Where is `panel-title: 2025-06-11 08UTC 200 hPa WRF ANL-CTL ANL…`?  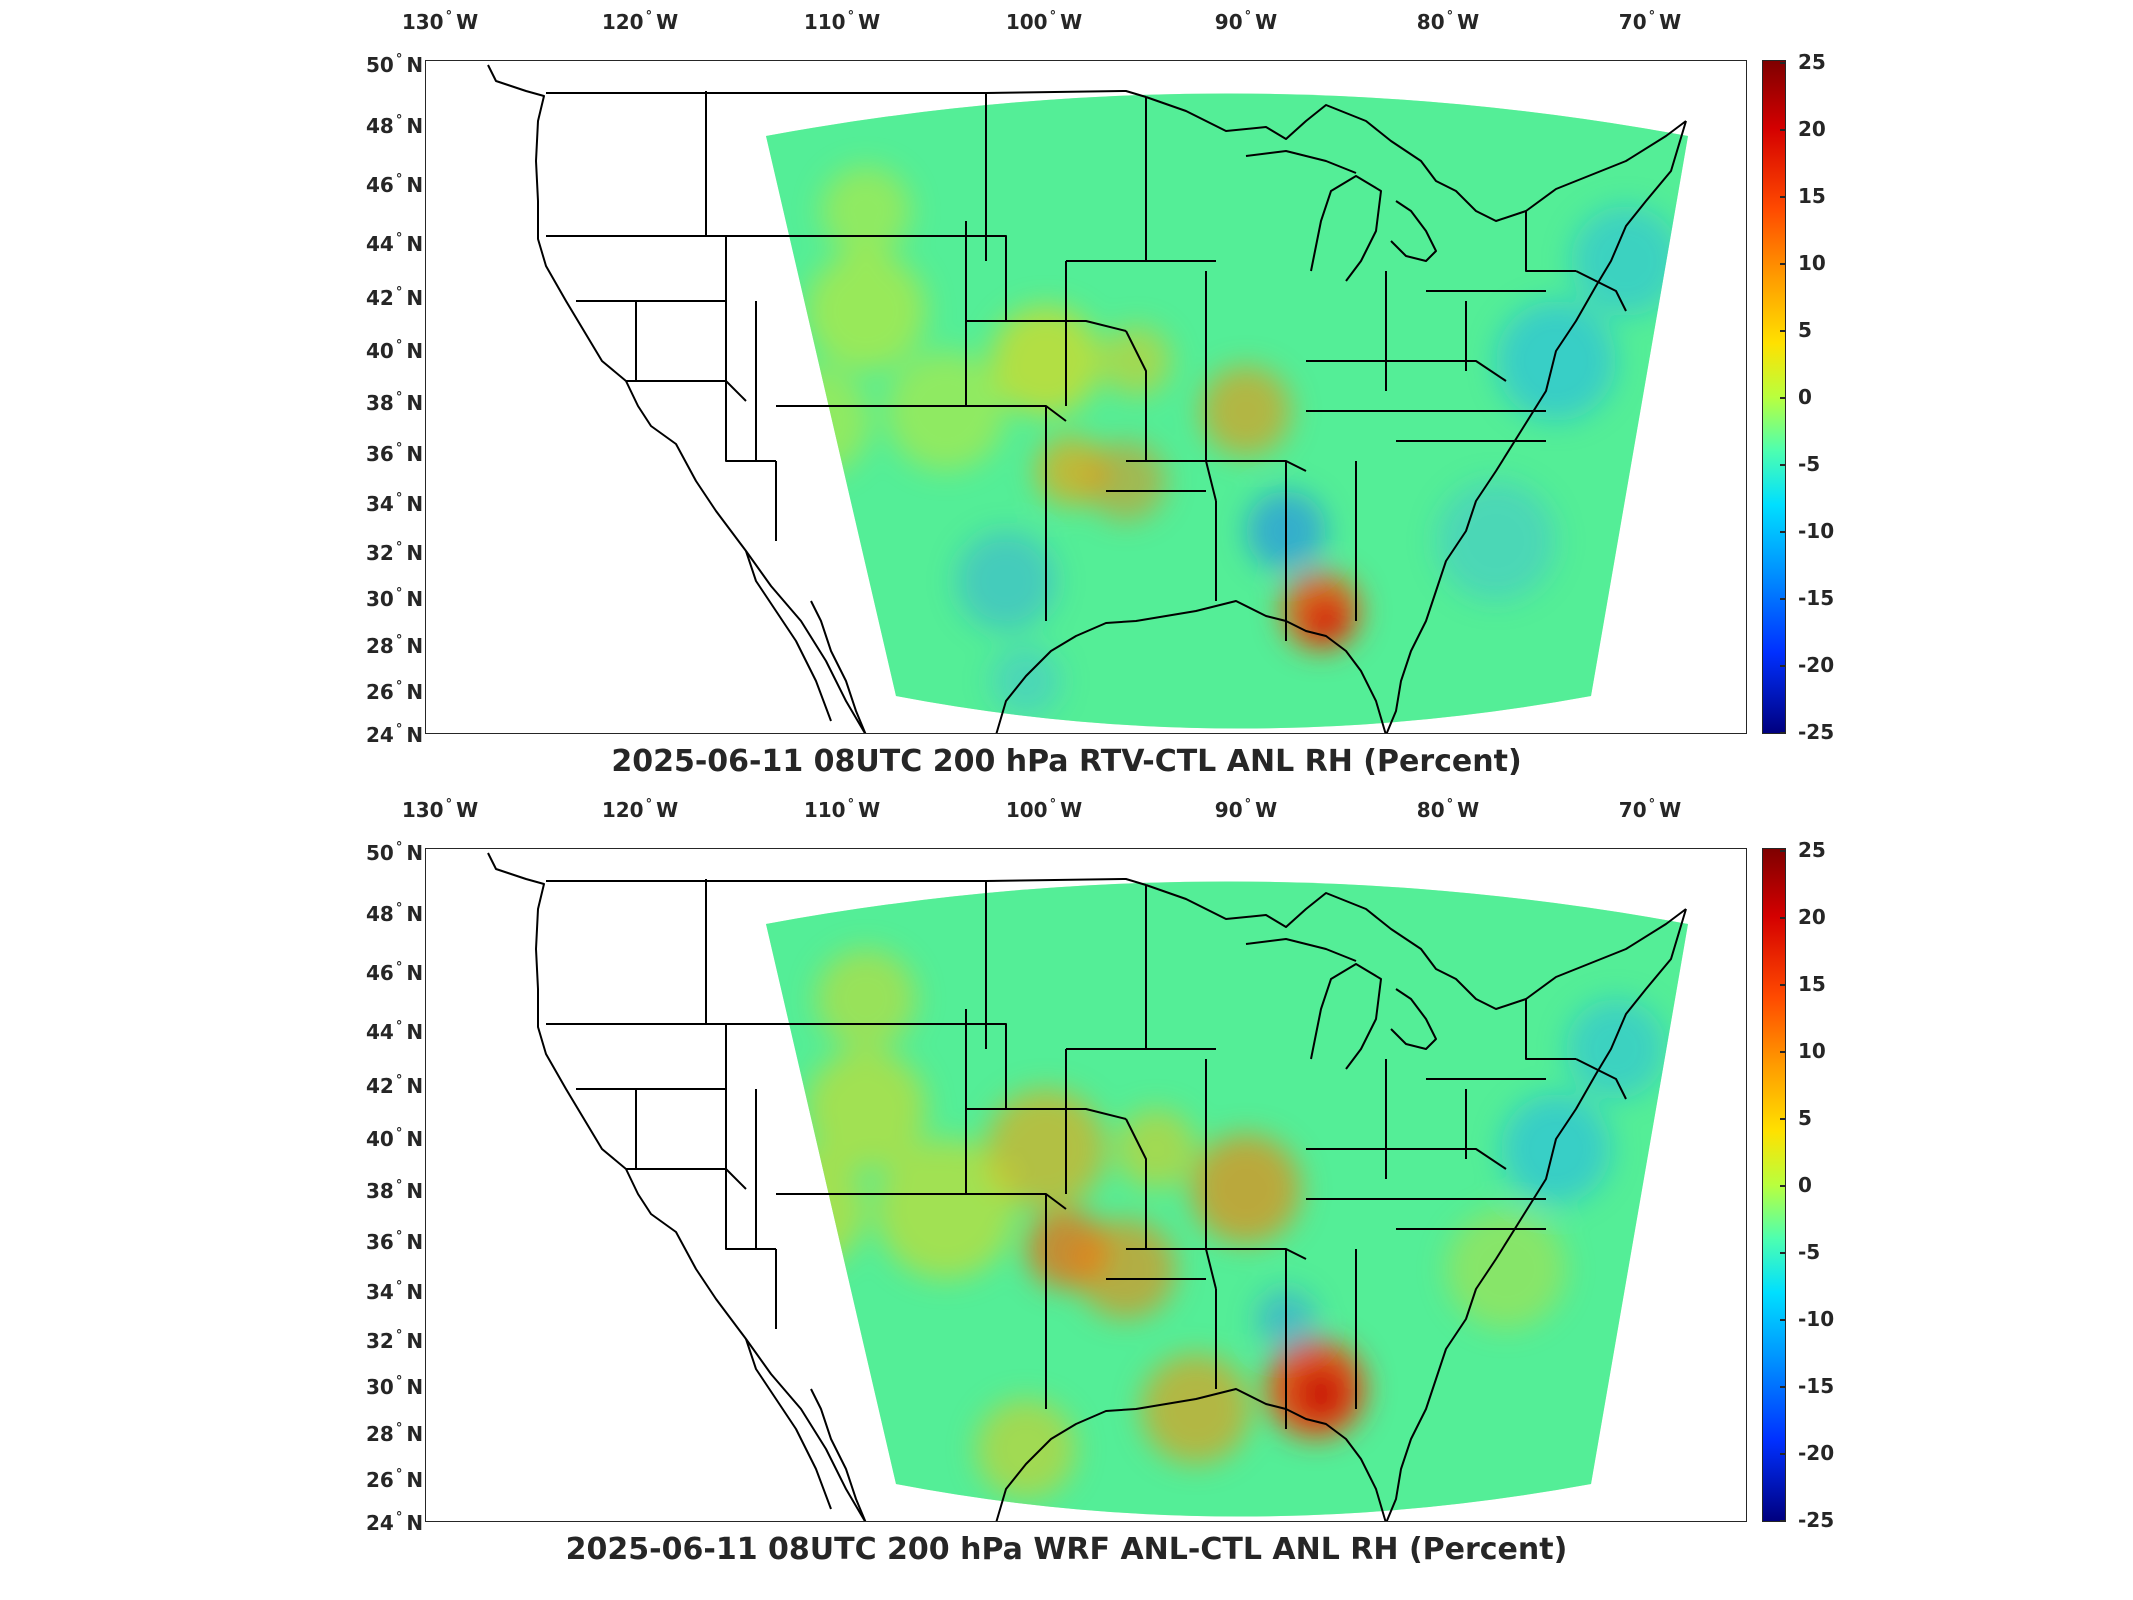
panel-title: 2025-06-11 08UTC 200 hPa WRF ANL-CTL ANL… is located at coordinates (1066, 1549).